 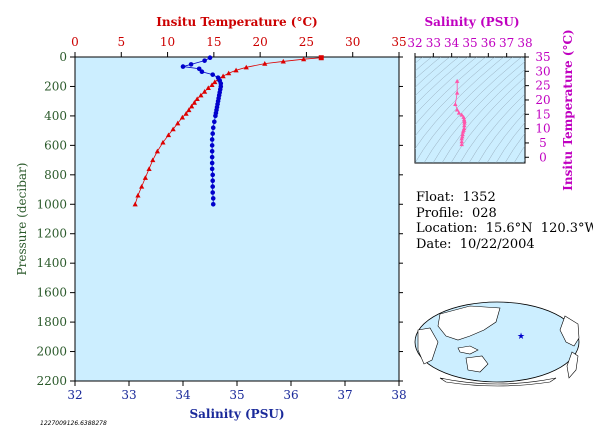 I want to click on salinity-axis: 32 33 34 35 36 37 38, so click(x=237, y=391).